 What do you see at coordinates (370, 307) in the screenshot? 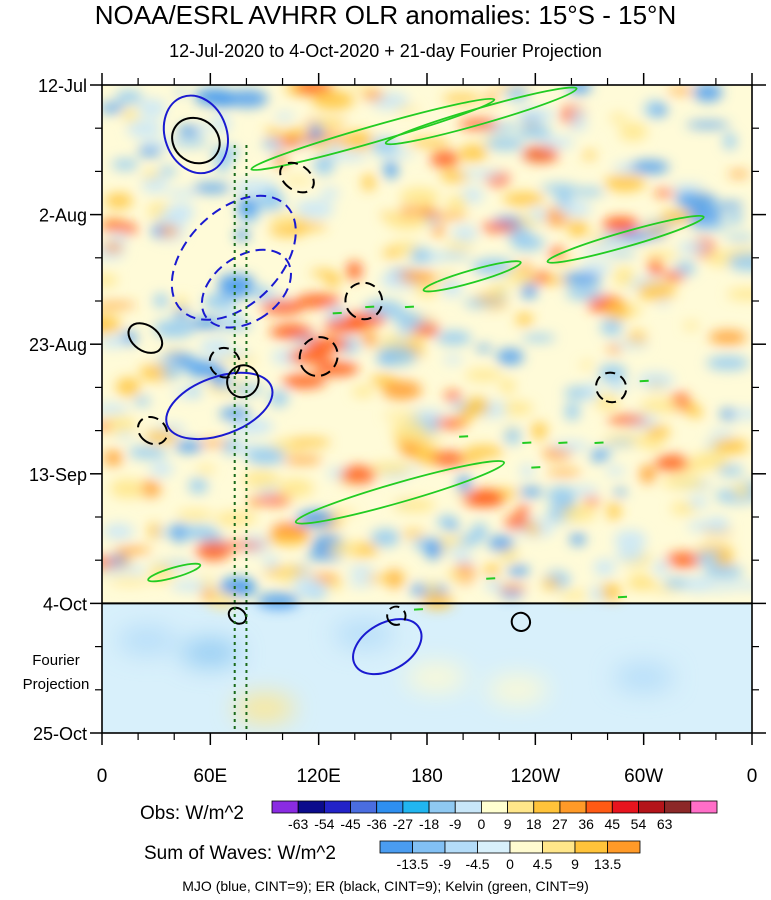
I see `kelvin-fragment` at bounding box center [370, 307].